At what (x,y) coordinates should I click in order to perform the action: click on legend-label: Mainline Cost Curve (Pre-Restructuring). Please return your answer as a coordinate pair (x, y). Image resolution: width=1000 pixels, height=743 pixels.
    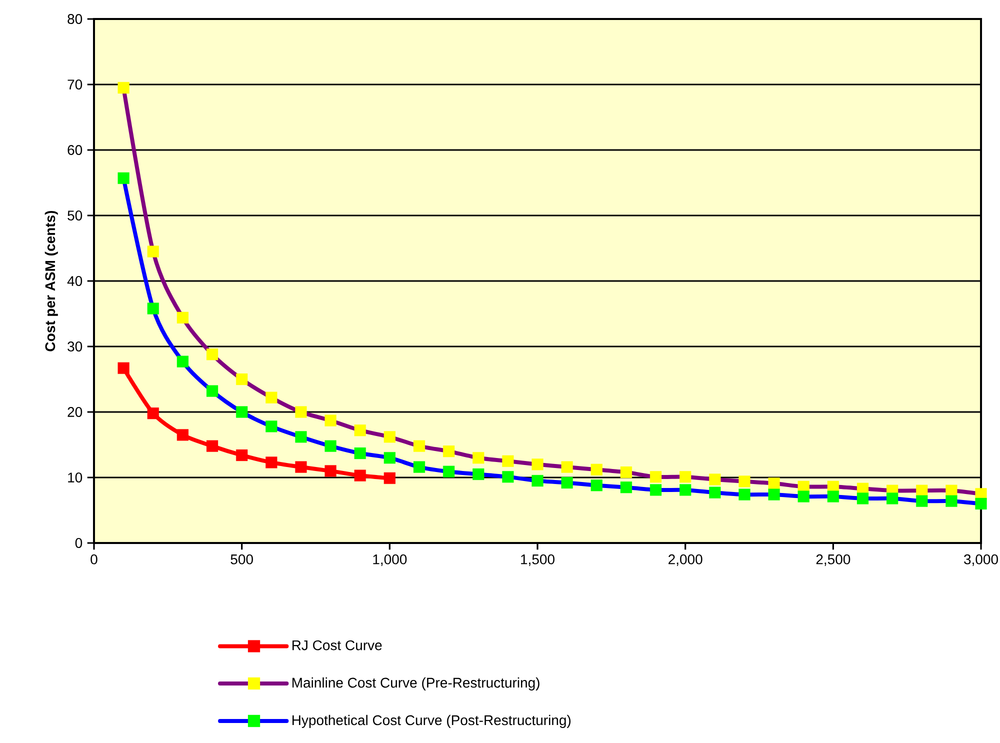
    Looking at the image, I should click on (416, 683).